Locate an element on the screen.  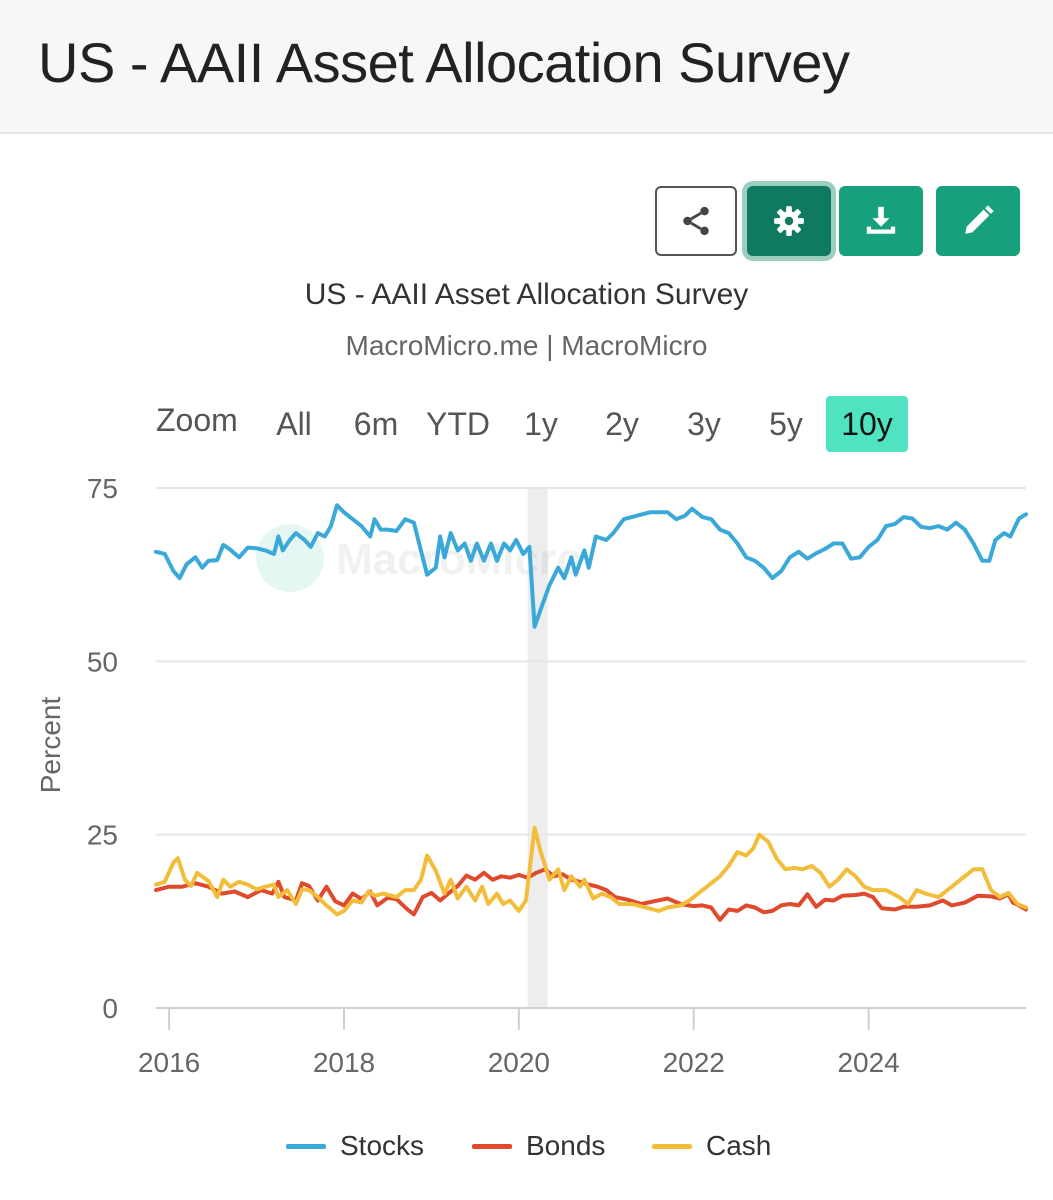
share-button is located at coordinates (696, 221).